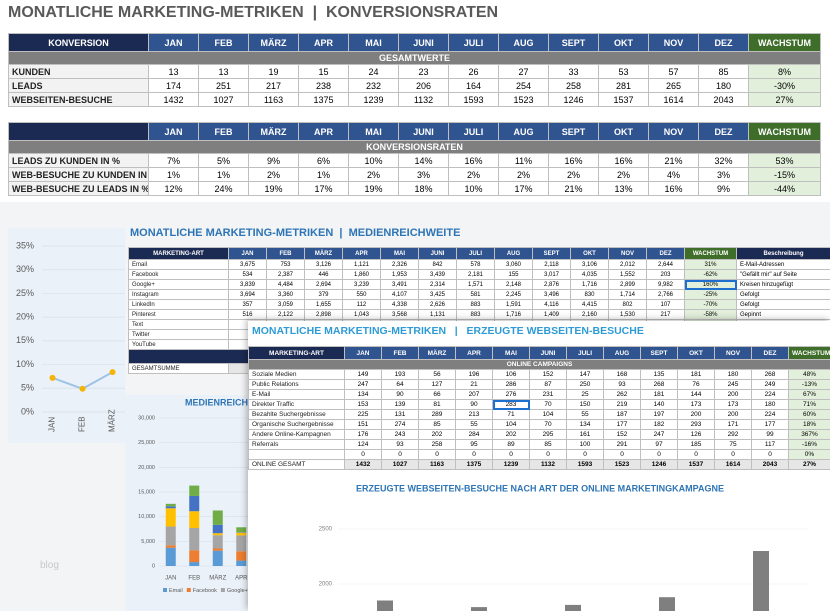 This screenshot has height=611, width=830. Describe the element at coordinates (173, 85) in the screenshot. I see `cell: 174` at that location.